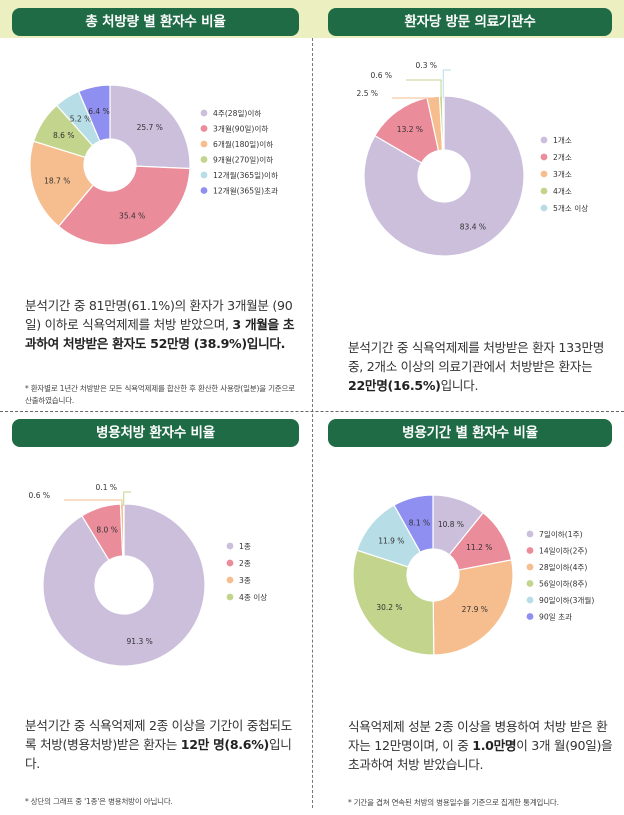 This screenshot has height=815, width=624. I want to click on donut-chart-combination-prescription: 91.3 % 8.0 % 0.6 % 0.1 % 1종 2종 3종 4종 이상, so click(148, 575).